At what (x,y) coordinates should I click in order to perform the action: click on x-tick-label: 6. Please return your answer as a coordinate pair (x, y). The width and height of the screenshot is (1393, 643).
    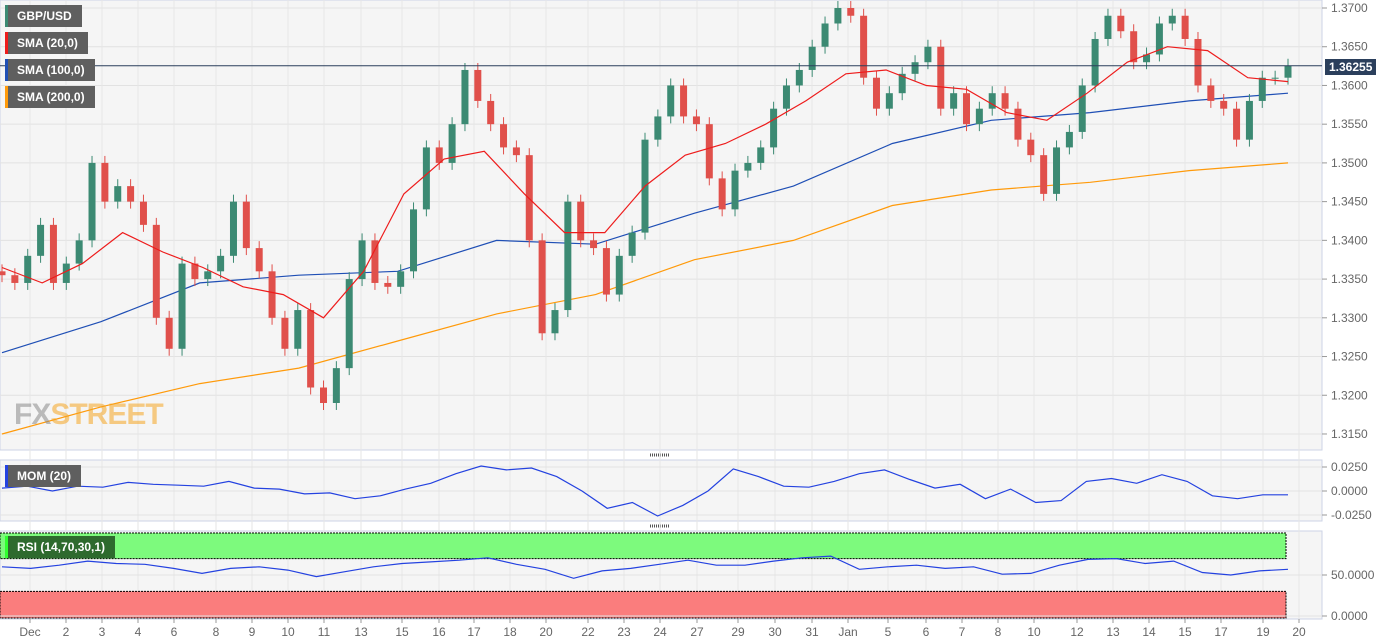
    Looking at the image, I should click on (174, 632).